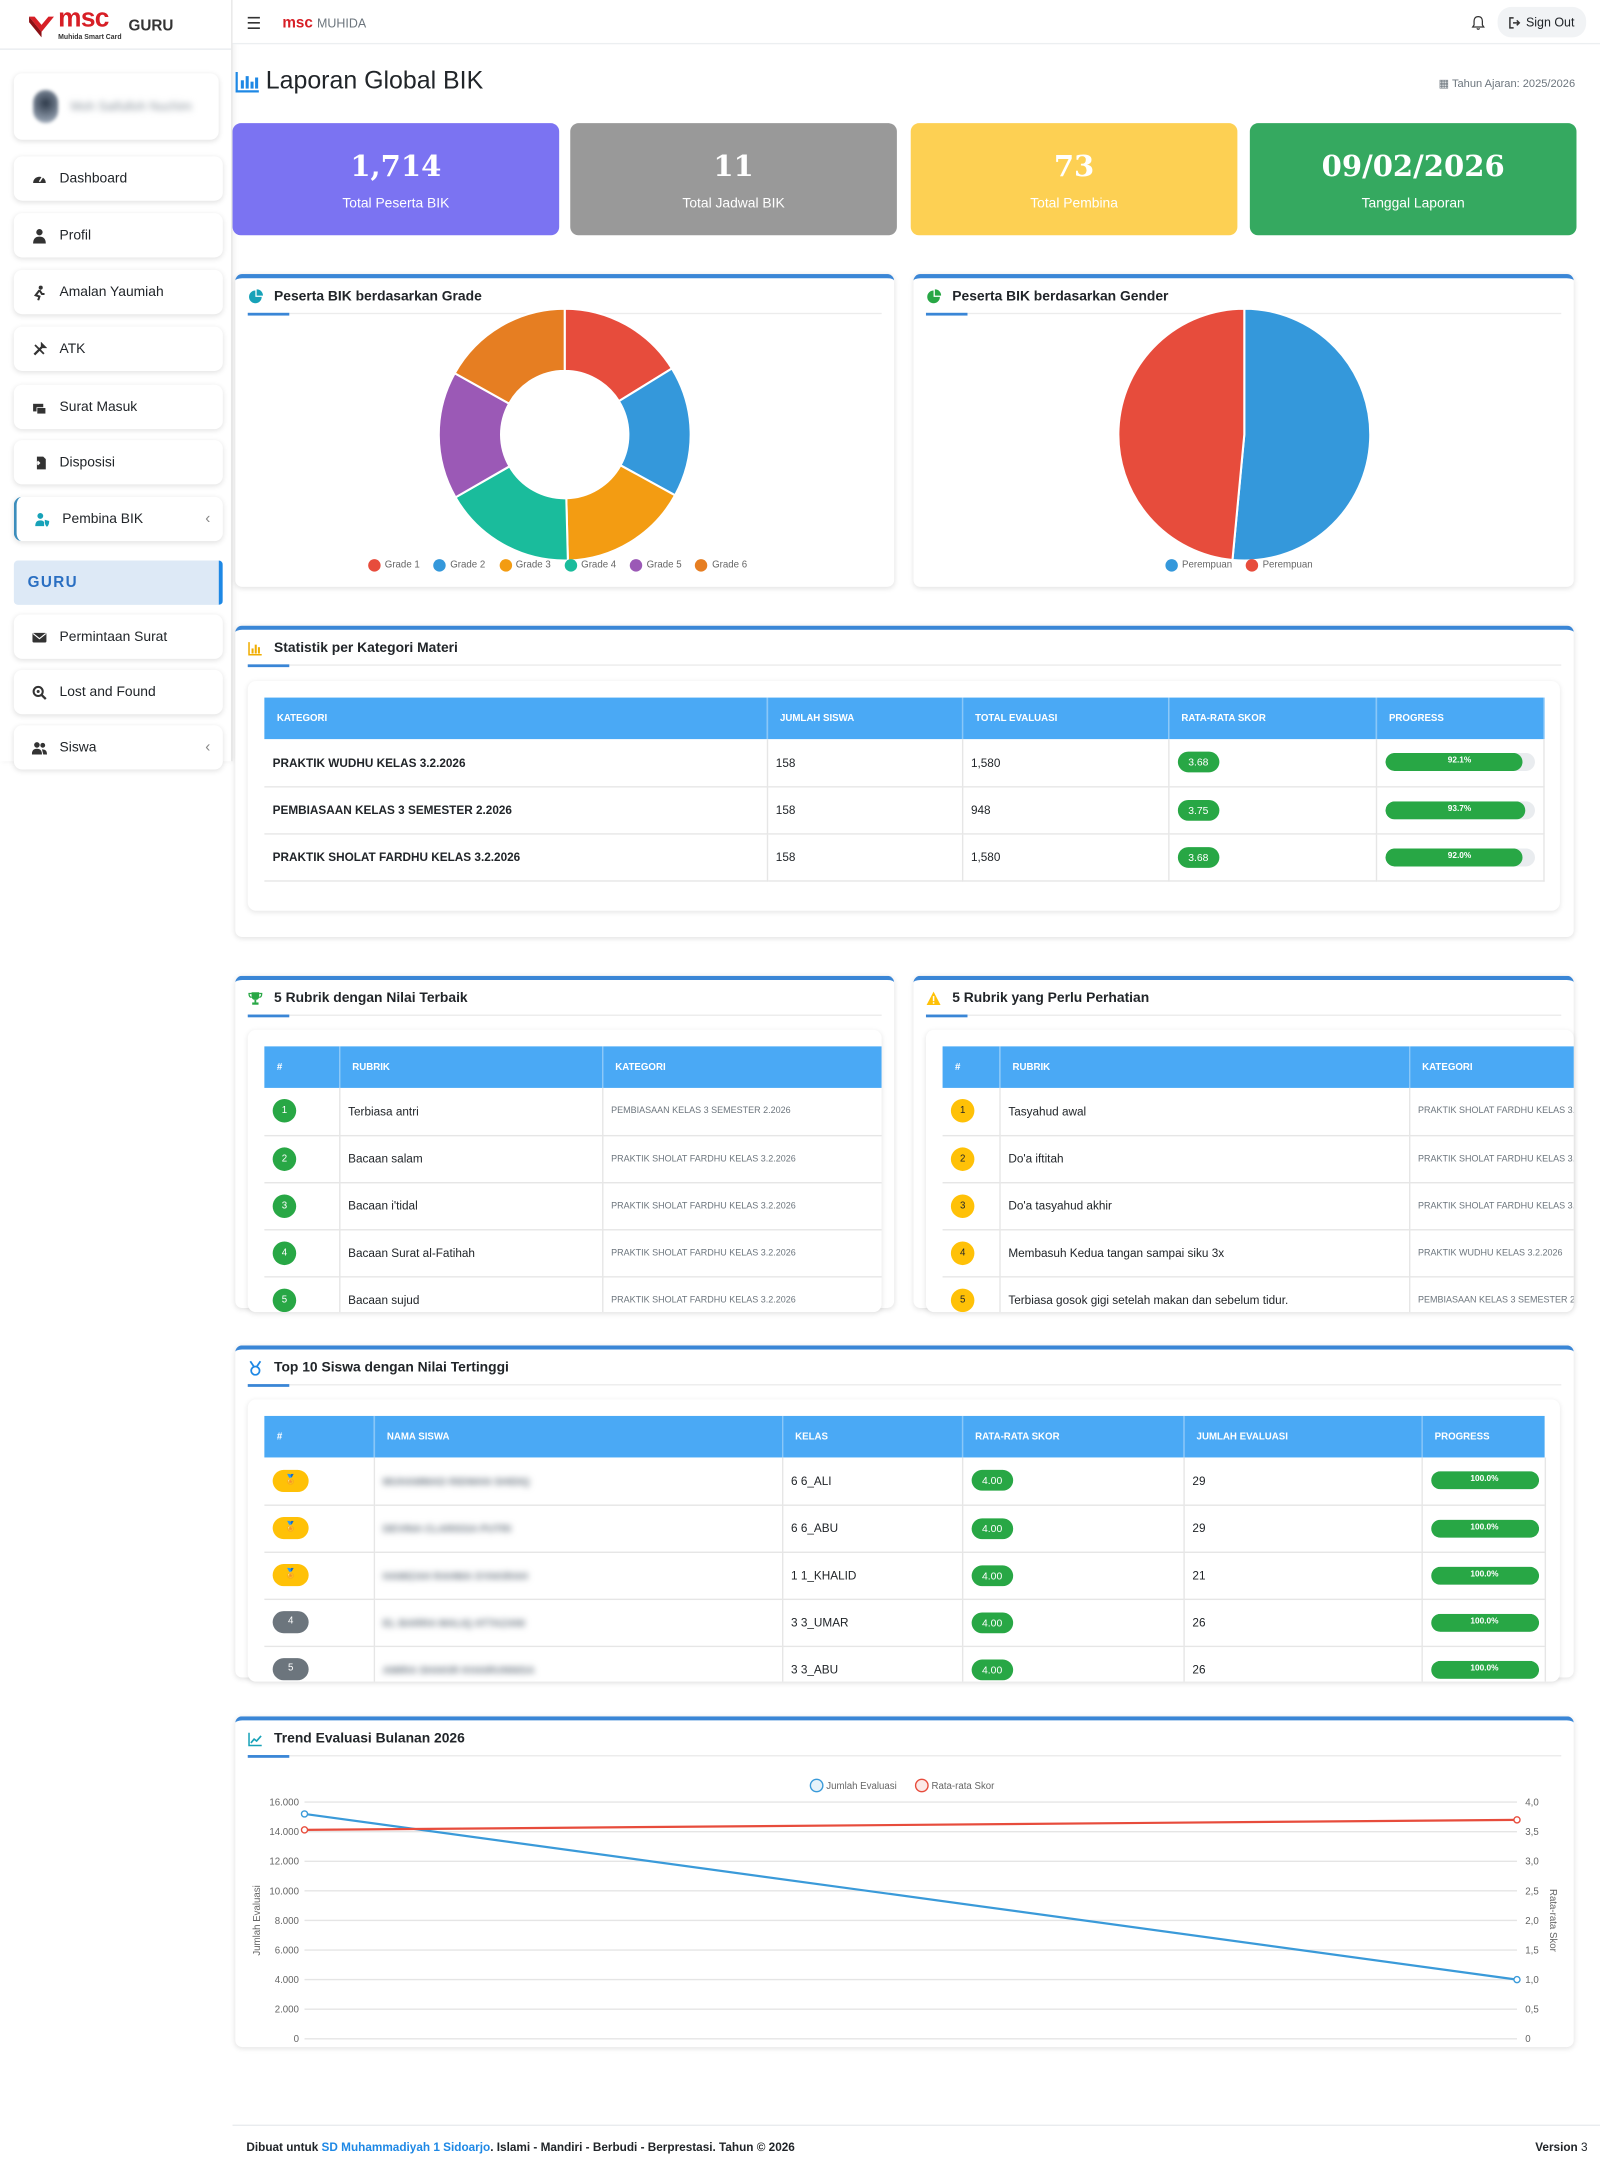  Describe the element at coordinates (254, 23) in the screenshot. I see `menu-toggle-icon: ☰` at that location.